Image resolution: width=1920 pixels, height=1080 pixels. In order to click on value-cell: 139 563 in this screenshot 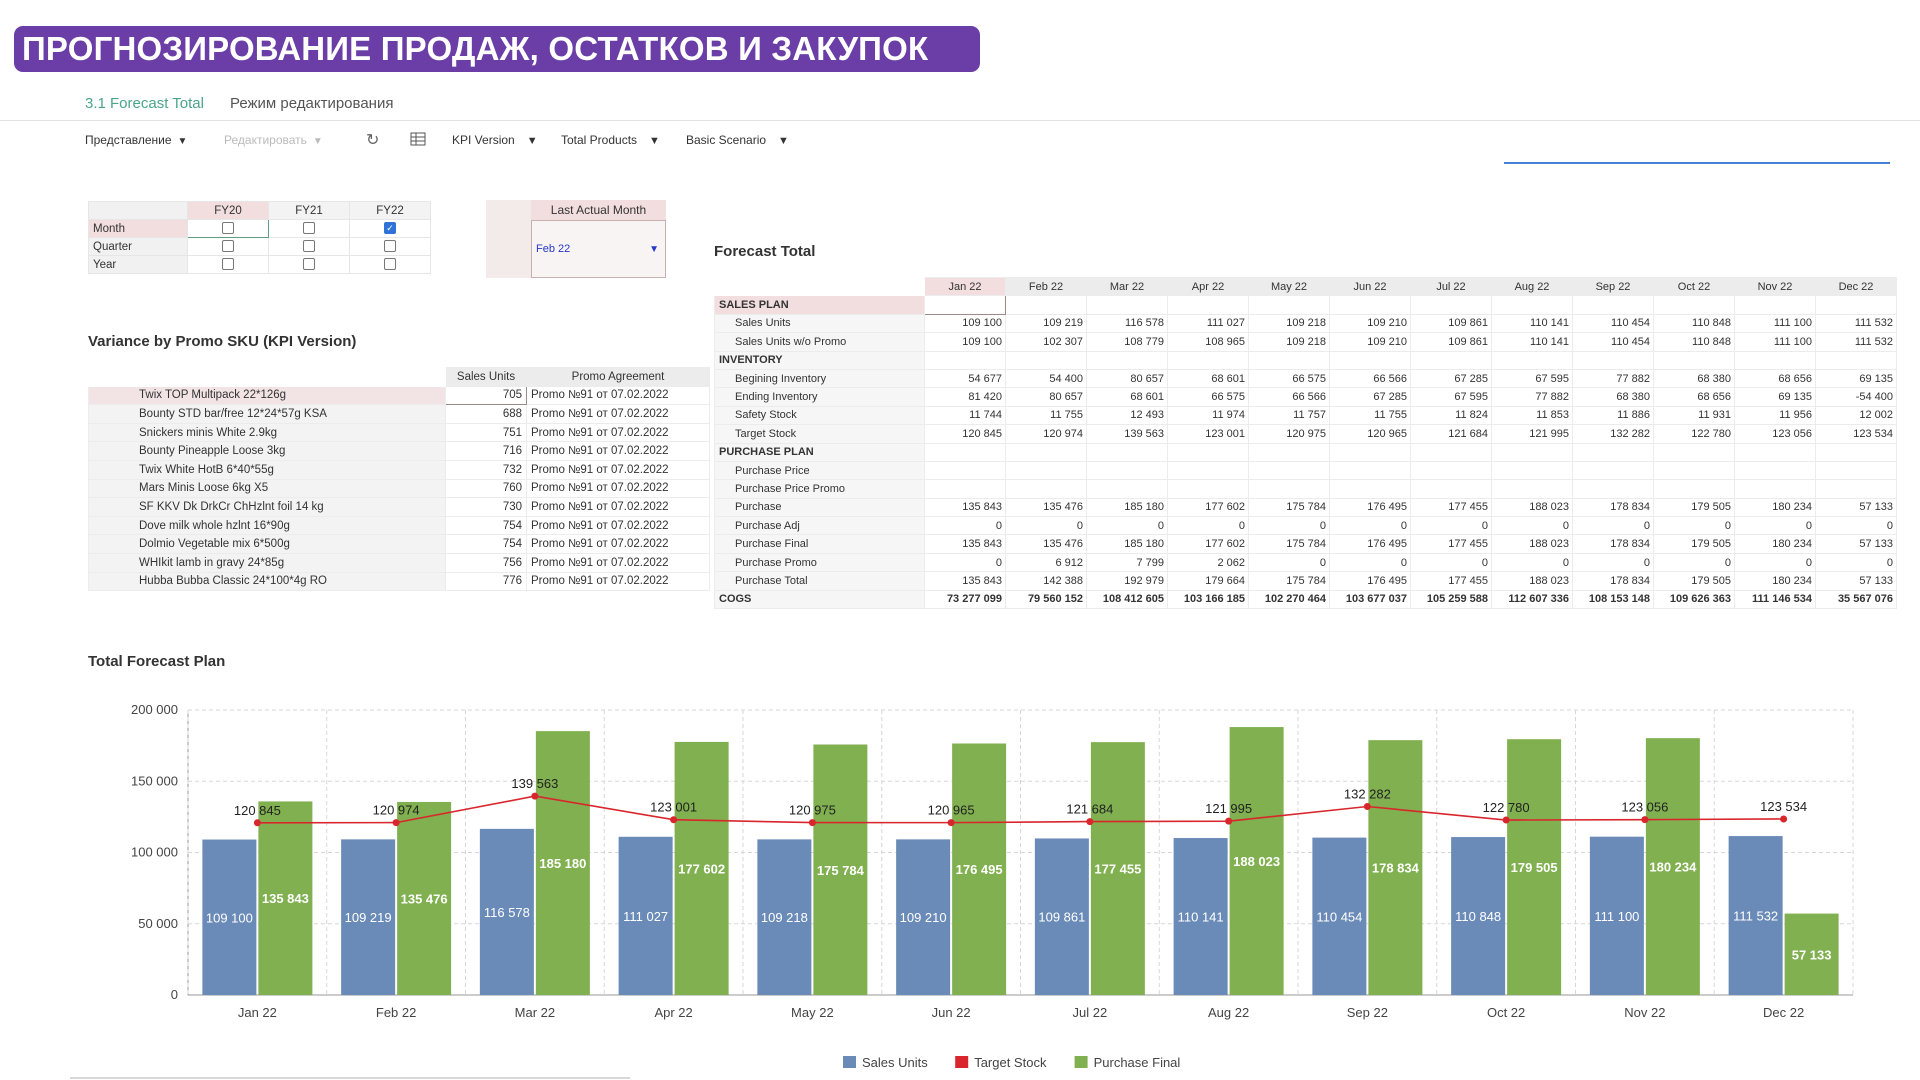, I will do `click(1127, 434)`.